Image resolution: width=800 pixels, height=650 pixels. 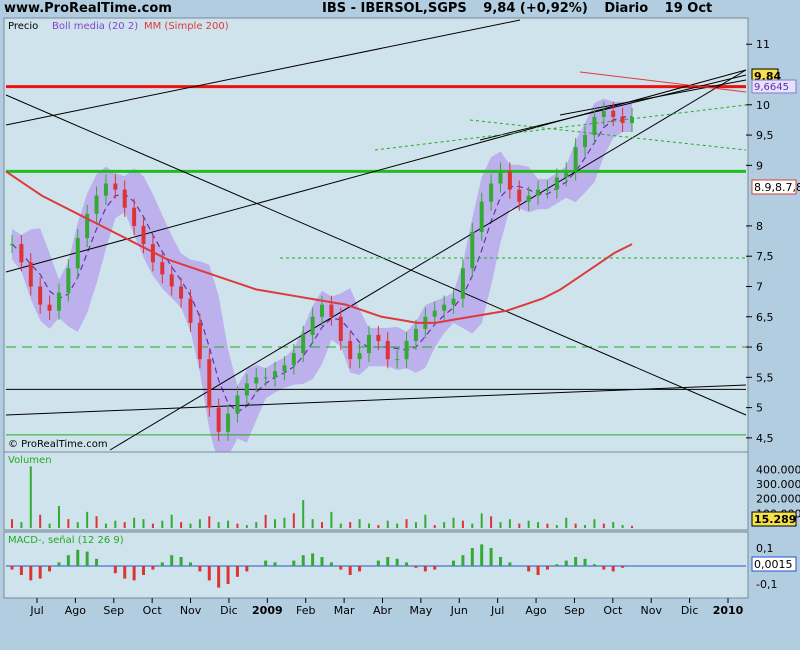 What do you see at coordinates (376, 491) in the screenshot?
I see `volume-panel` at bounding box center [376, 491].